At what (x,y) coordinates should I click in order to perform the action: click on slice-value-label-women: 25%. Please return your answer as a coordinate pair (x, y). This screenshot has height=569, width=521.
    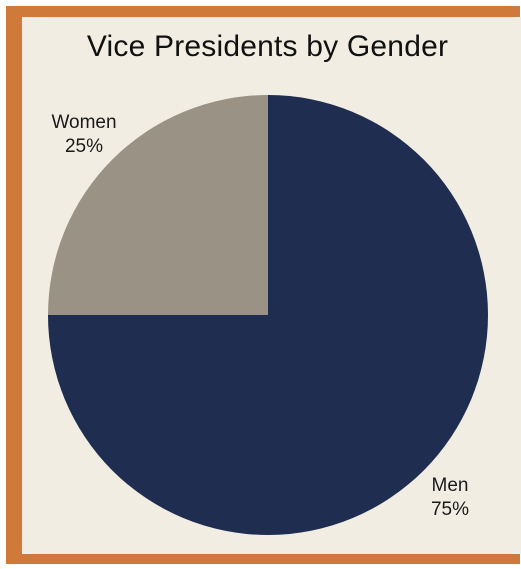
    Looking at the image, I should click on (84, 146).